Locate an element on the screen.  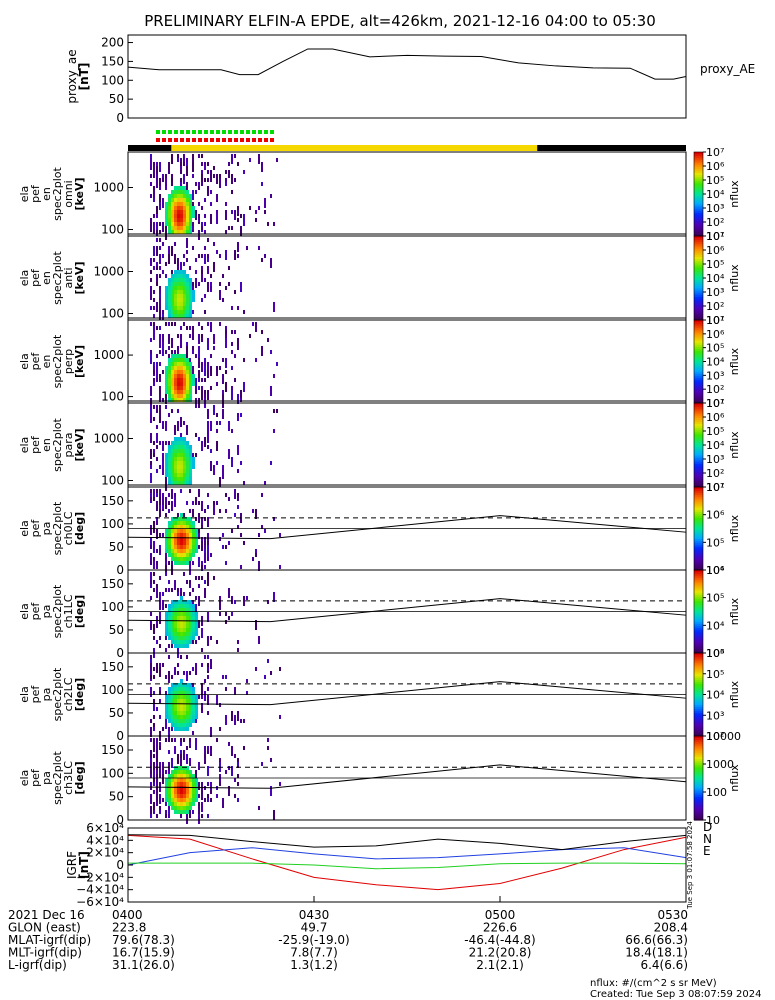
xrow-value: 0500 is located at coordinates (500, 915).